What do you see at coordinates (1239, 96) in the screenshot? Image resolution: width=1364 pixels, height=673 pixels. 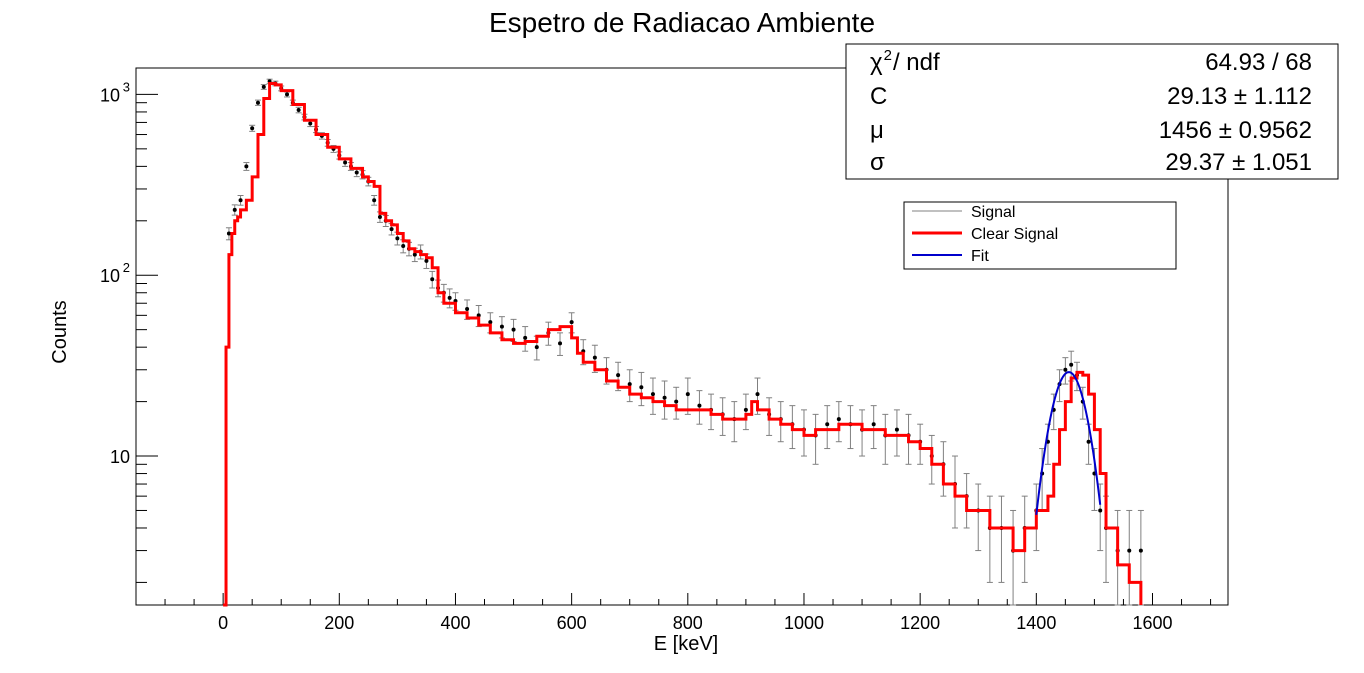 I see `stats-value: 29.13 ± 1.112` at bounding box center [1239, 96].